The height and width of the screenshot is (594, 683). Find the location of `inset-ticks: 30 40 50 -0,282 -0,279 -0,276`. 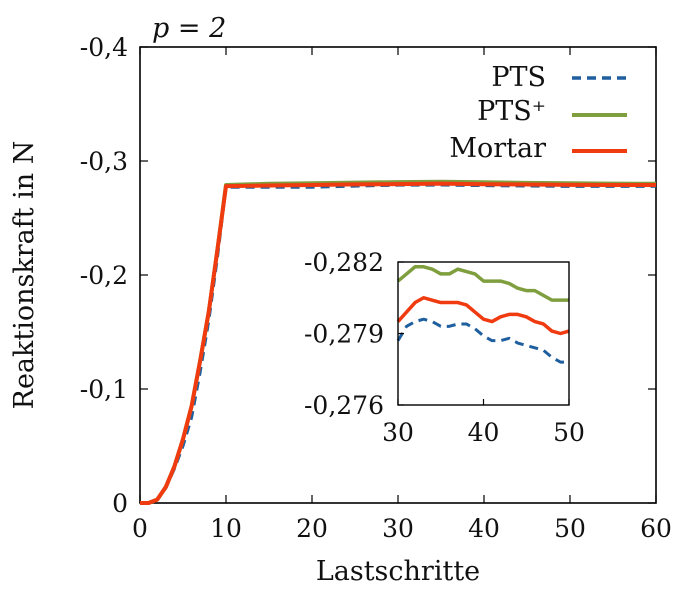

inset-ticks: 30 40 50 -0,282 -0,279 -0,276 is located at coordinates (444, 347).